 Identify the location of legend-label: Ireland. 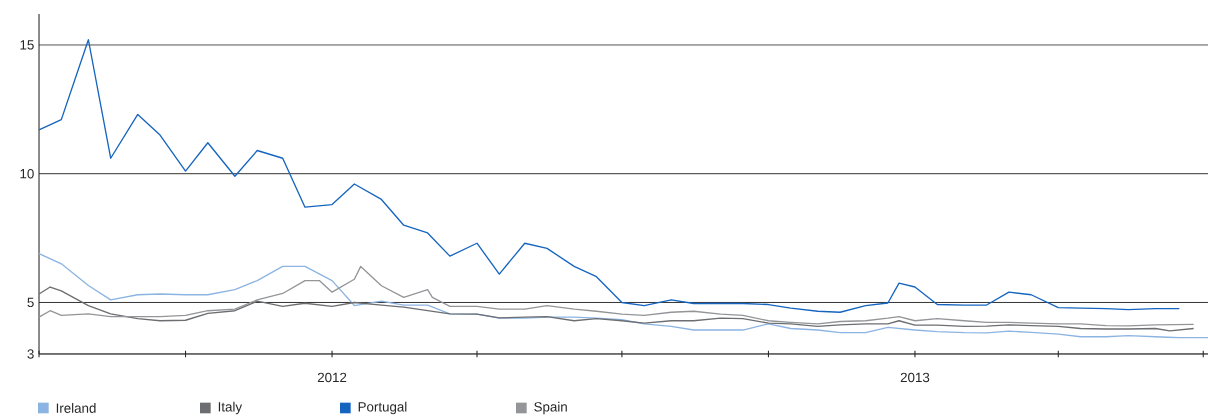
(76, 408).